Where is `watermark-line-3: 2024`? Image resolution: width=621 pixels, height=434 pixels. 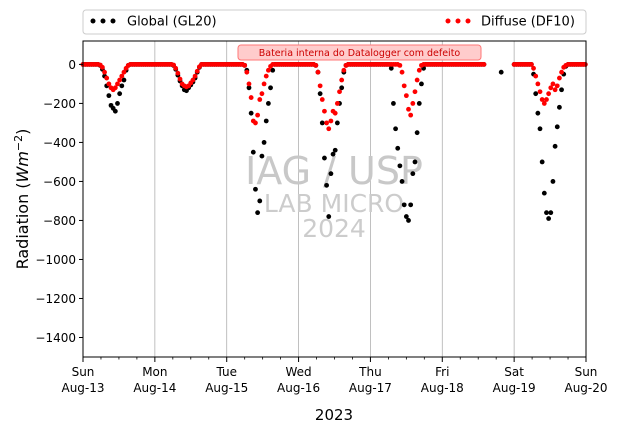
watermark-line-3: 2024 is located at coordinates (334, 228).